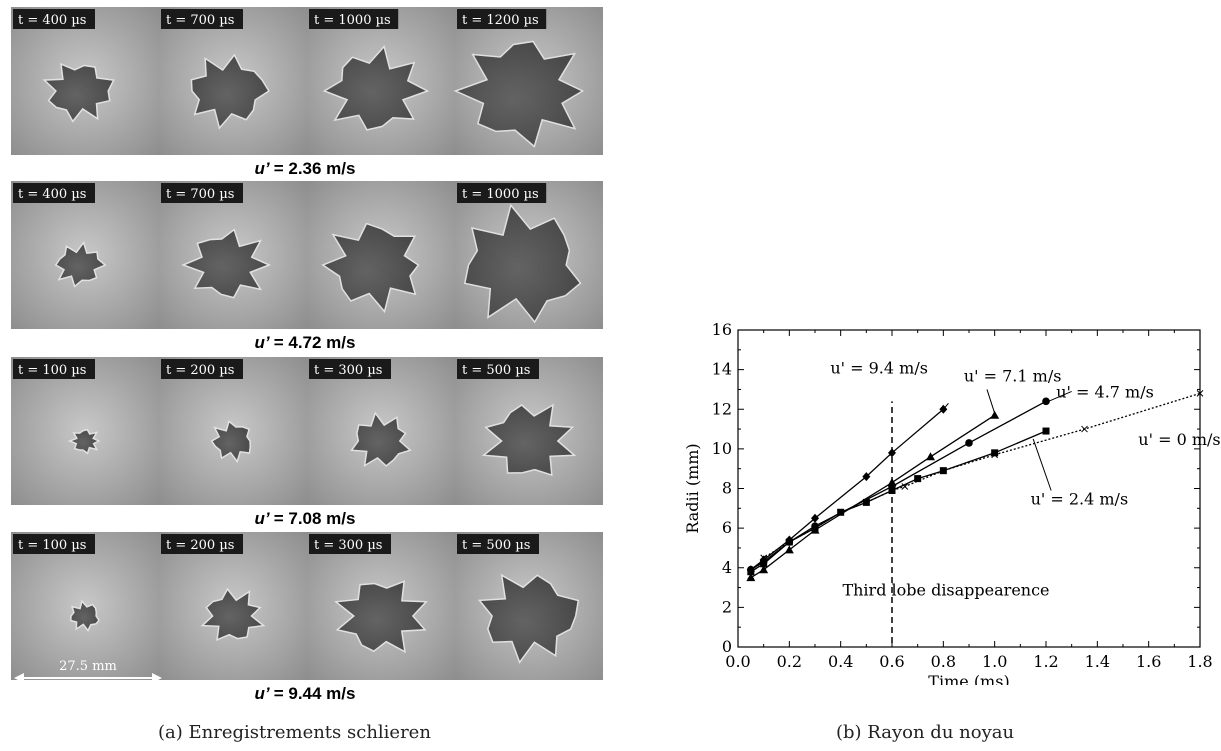 The image size is (1221, 751). Describe the element at coordinates (727, 606) in the screenshot. I see `y-tick-label: 2` at that location.